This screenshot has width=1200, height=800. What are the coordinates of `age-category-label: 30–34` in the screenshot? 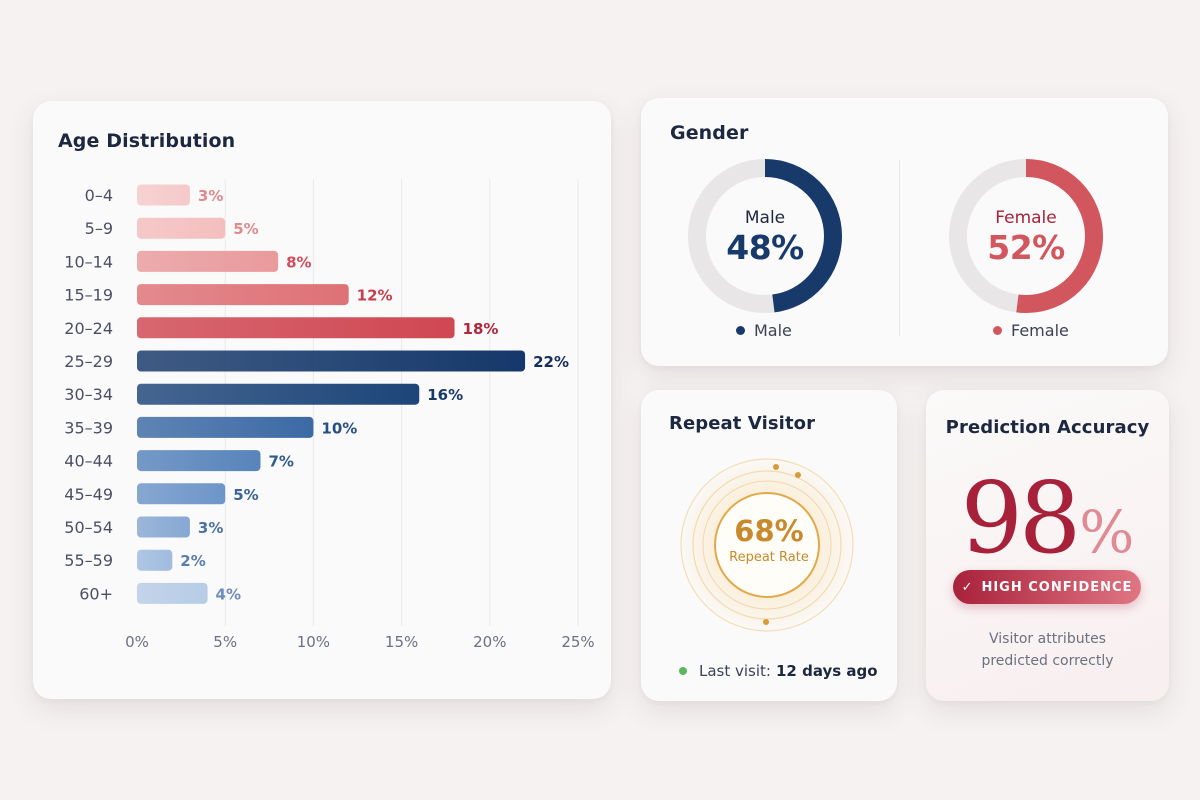 It's located at (88, 394).